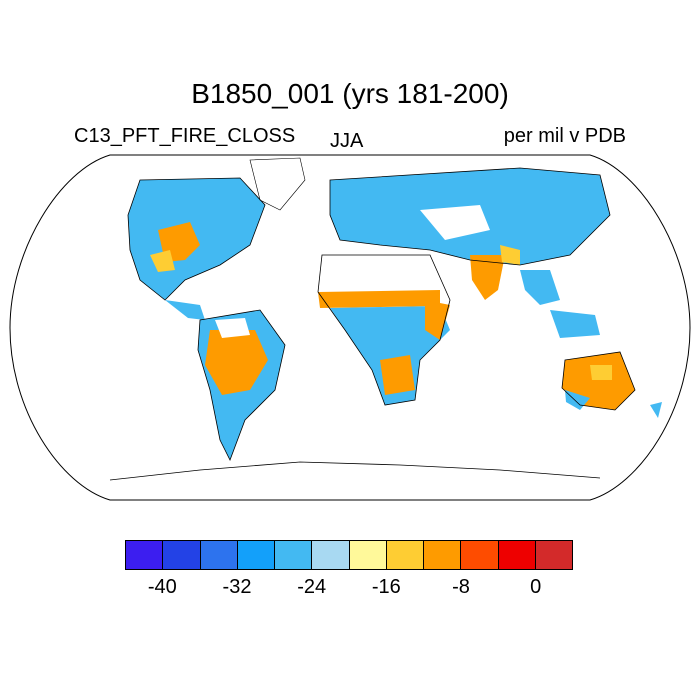 Image resolution: width=700 pixels, height=700 pixels. Describe the element at coordinates (536, 587) in the screenshot. I see `colorbar-tick-label: 0` at that location.